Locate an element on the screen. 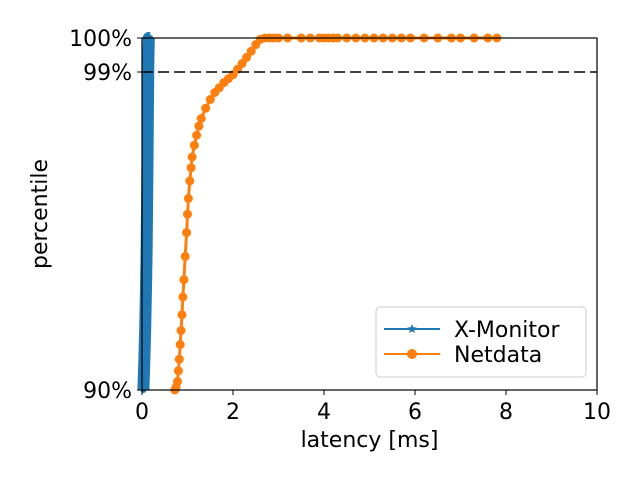 This screenshot has width=640, height=480. y-tick-label: 90% is located at coordinates (107, 391).